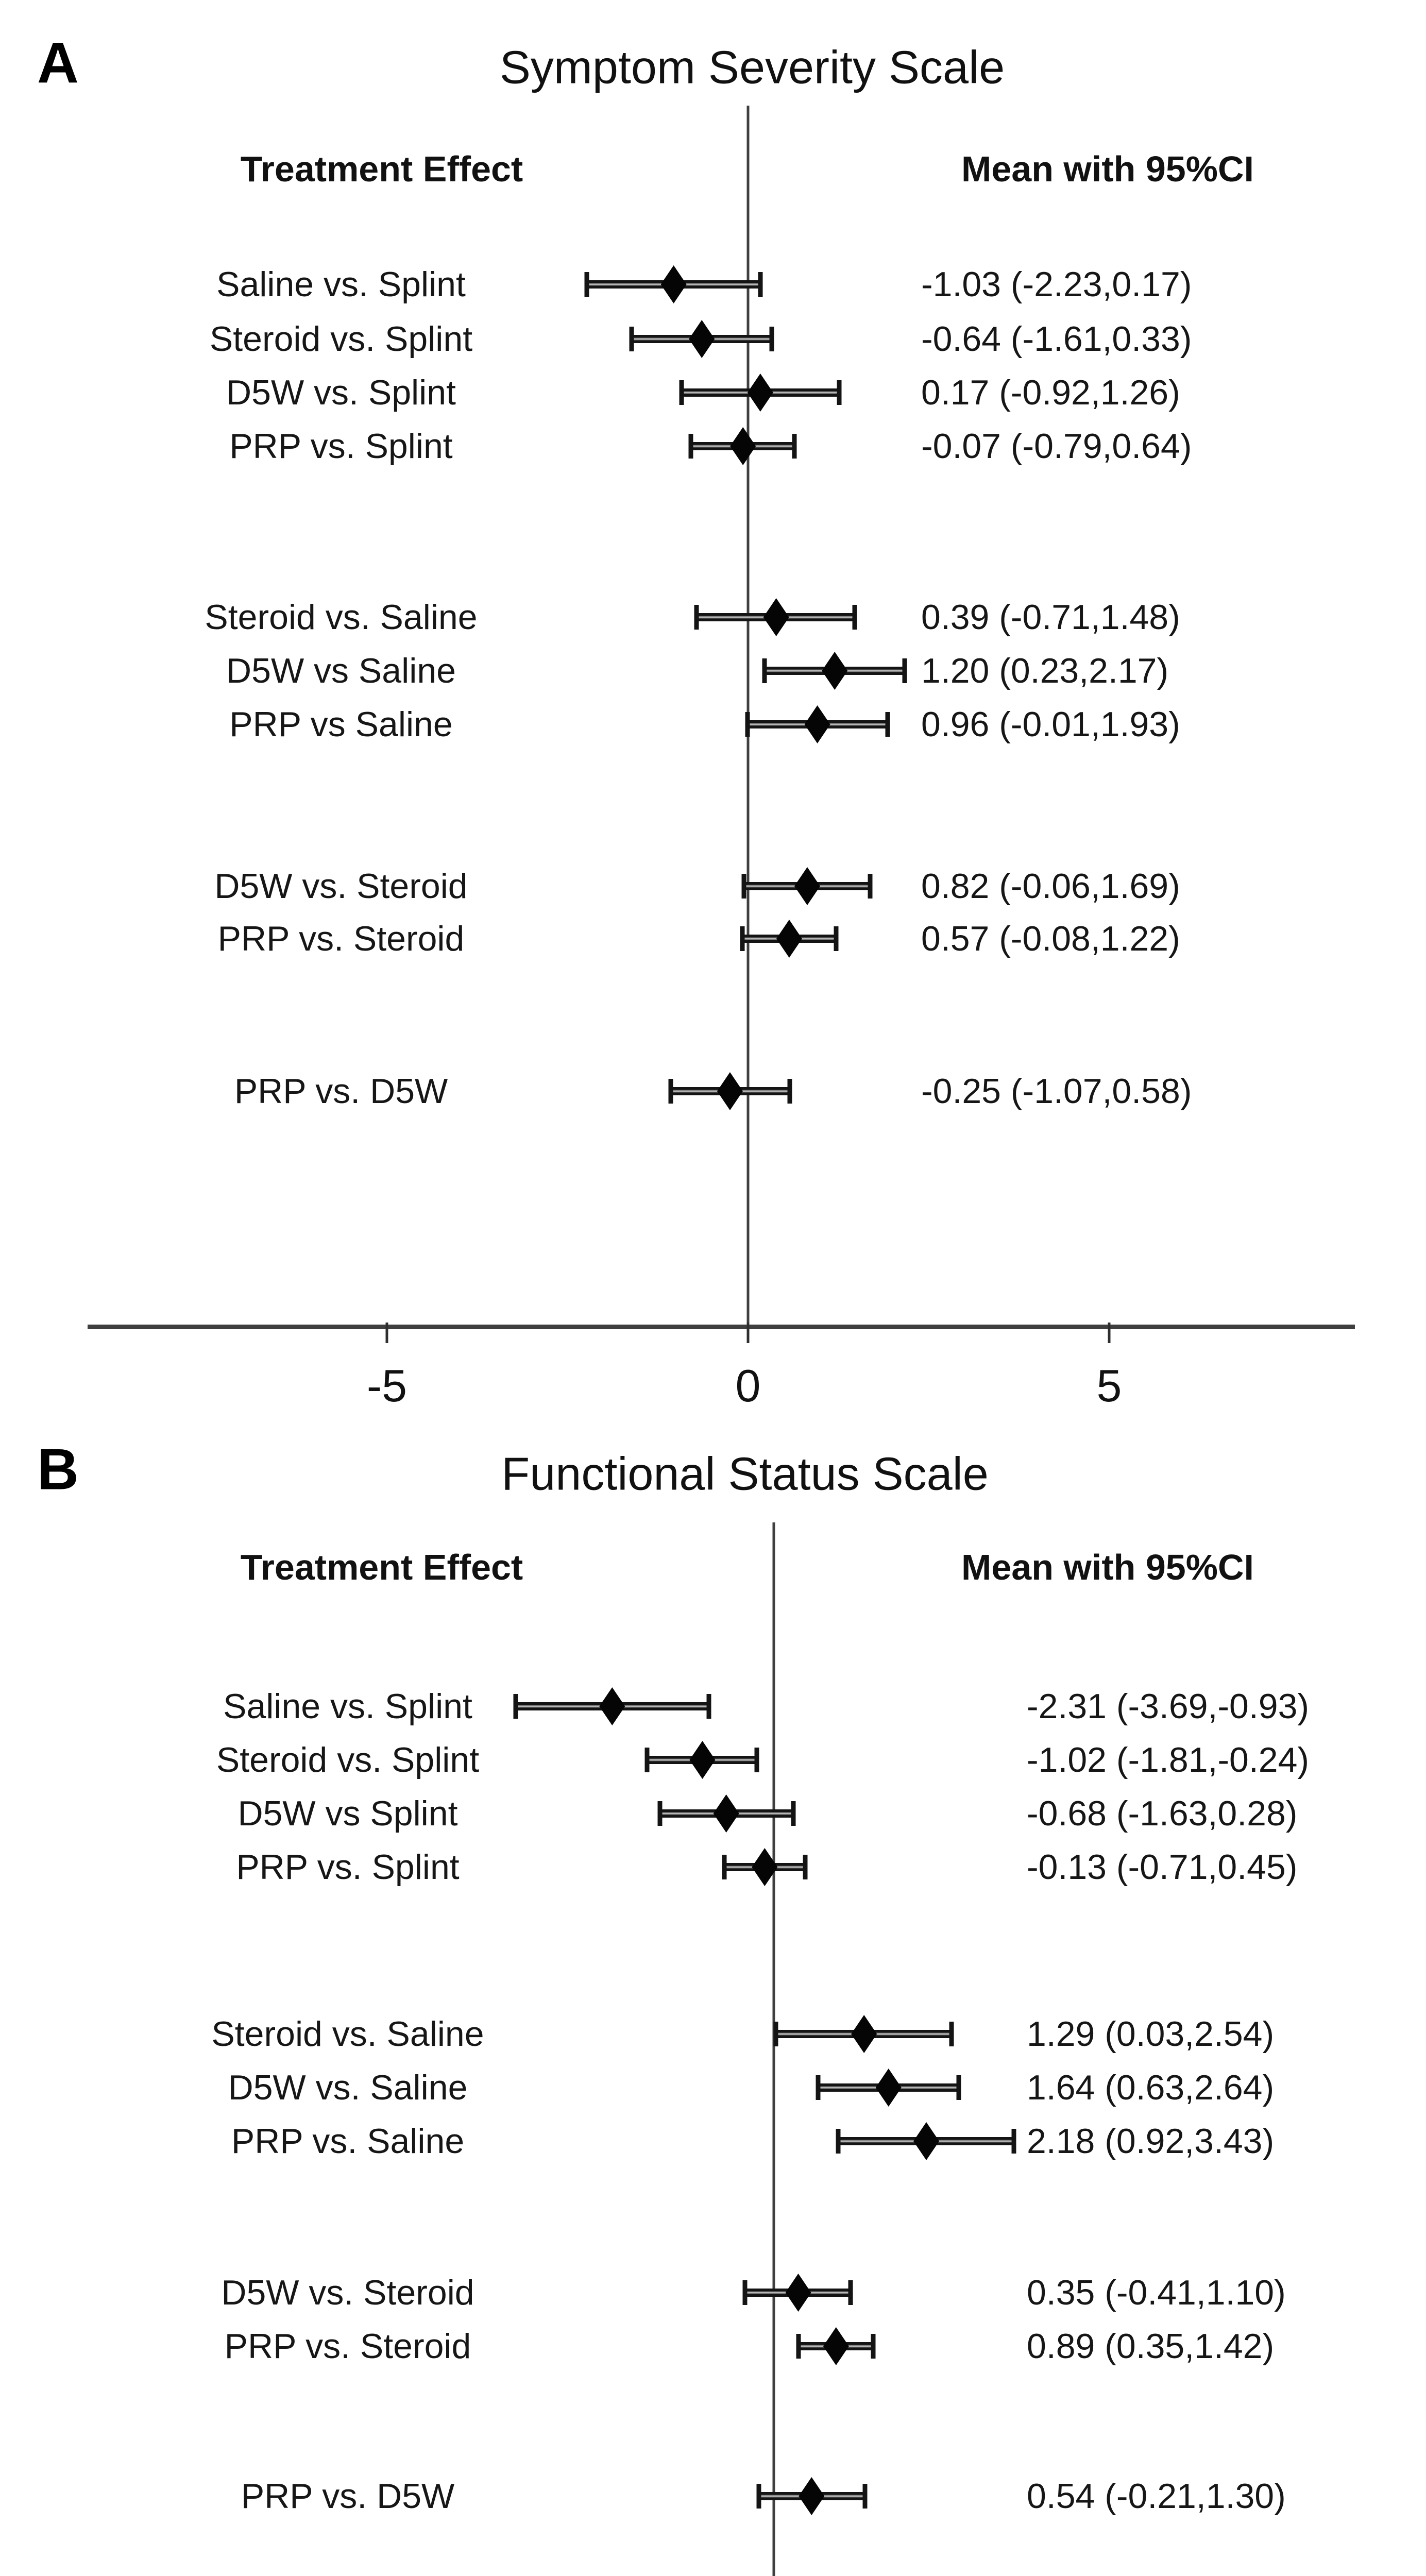  Describe the element at coordinates (1050, 724) in the screenshot. I see `forest-row-value: 0.96 (-0.01,1.93)` at that location.